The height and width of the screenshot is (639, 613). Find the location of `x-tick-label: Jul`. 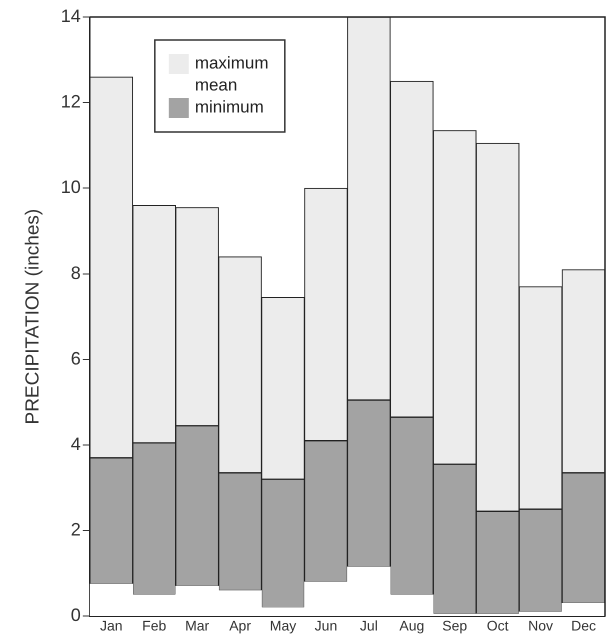

x-tick-label: Jul is located at coordinates (369, 625).